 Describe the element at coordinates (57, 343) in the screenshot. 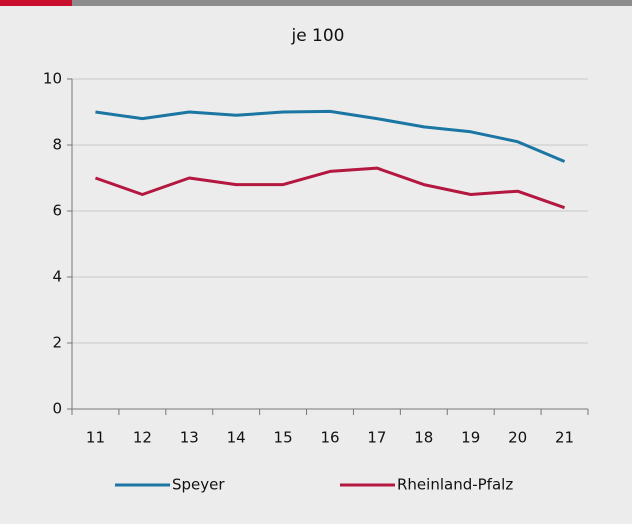

I see `y-tick-label: 2` at that location.